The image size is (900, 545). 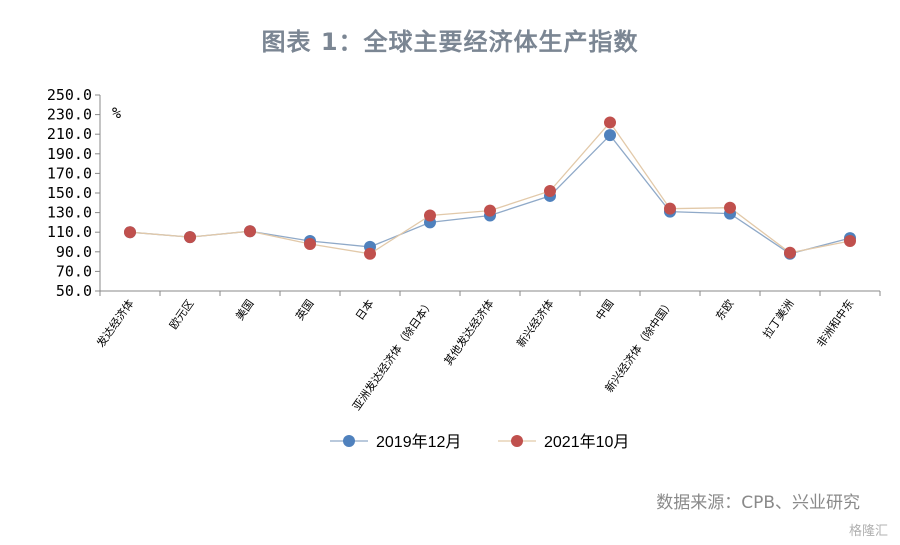 What do you see at coordinates (534, 323) in the screenshot?
I see `x-tick-label: 新兴经济体` at bounding box center [534, 323].